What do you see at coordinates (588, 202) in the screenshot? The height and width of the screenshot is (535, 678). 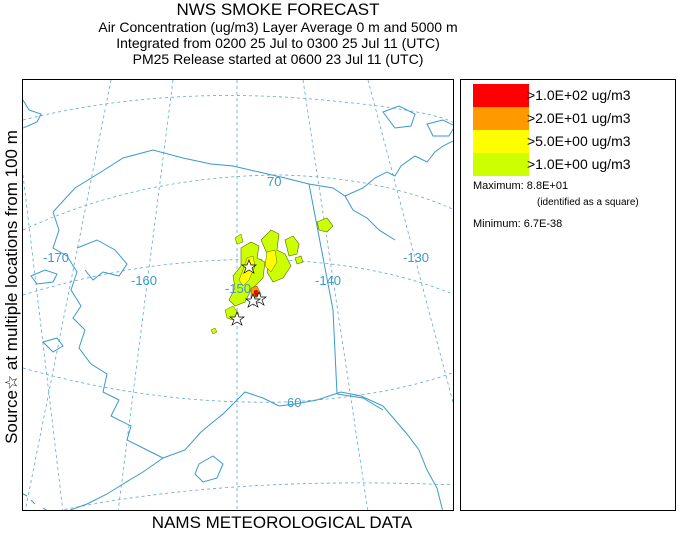 I see `legend-maximum-note: (identified as a square)` at bounding box center [588, 202].